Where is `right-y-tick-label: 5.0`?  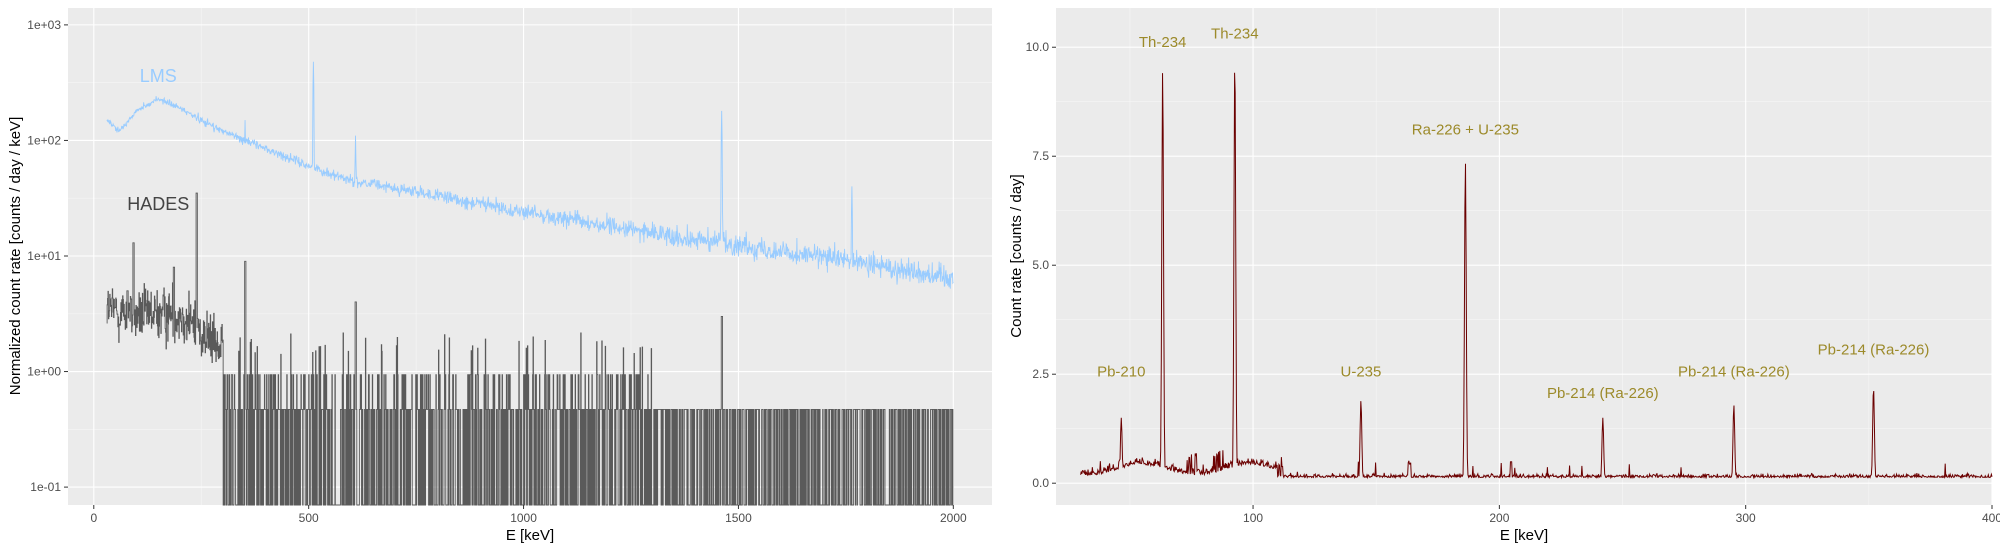
right-y-tick-label: 5.0 is located at coordinates (1040, 265).